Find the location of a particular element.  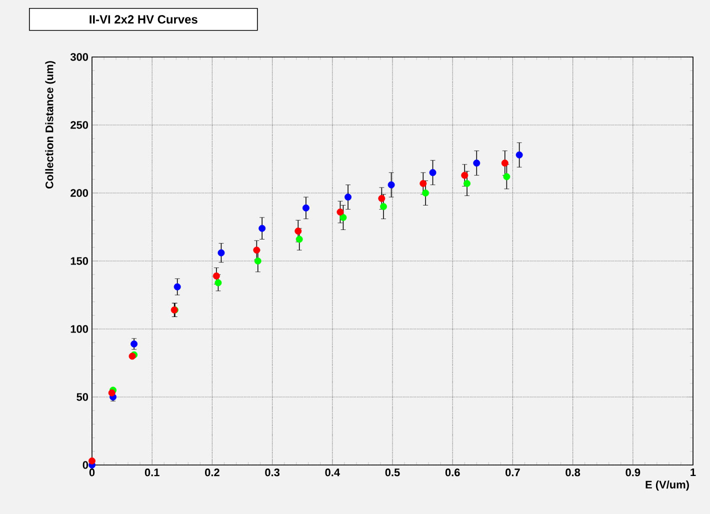

x-tick-label: 0.5 is located at coordinates (392, 472).